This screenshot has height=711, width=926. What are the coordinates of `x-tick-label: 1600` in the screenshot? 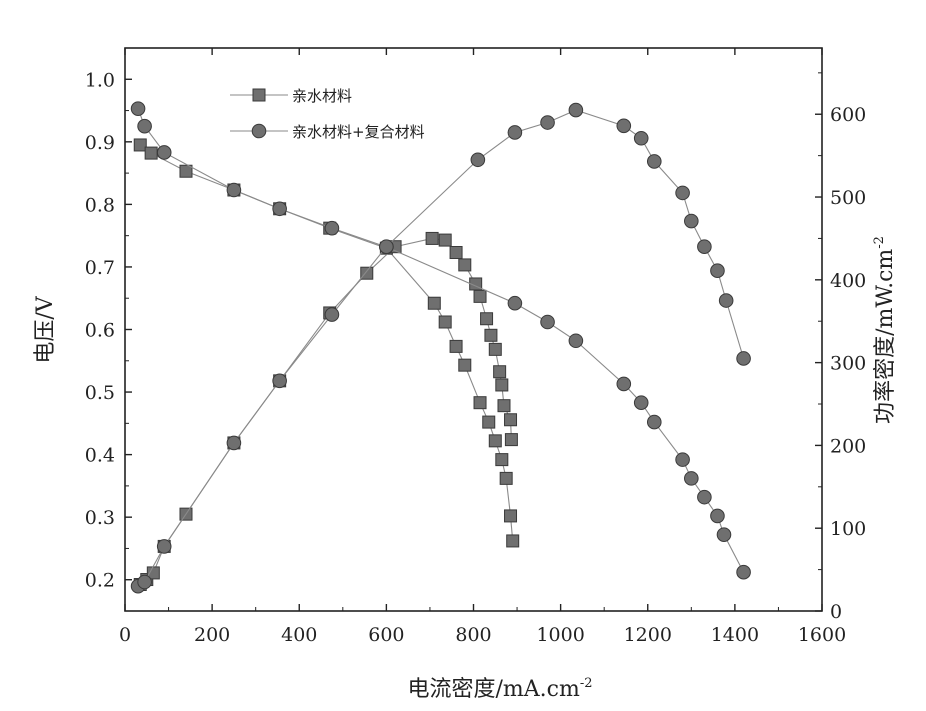 It's located at (822, 635).